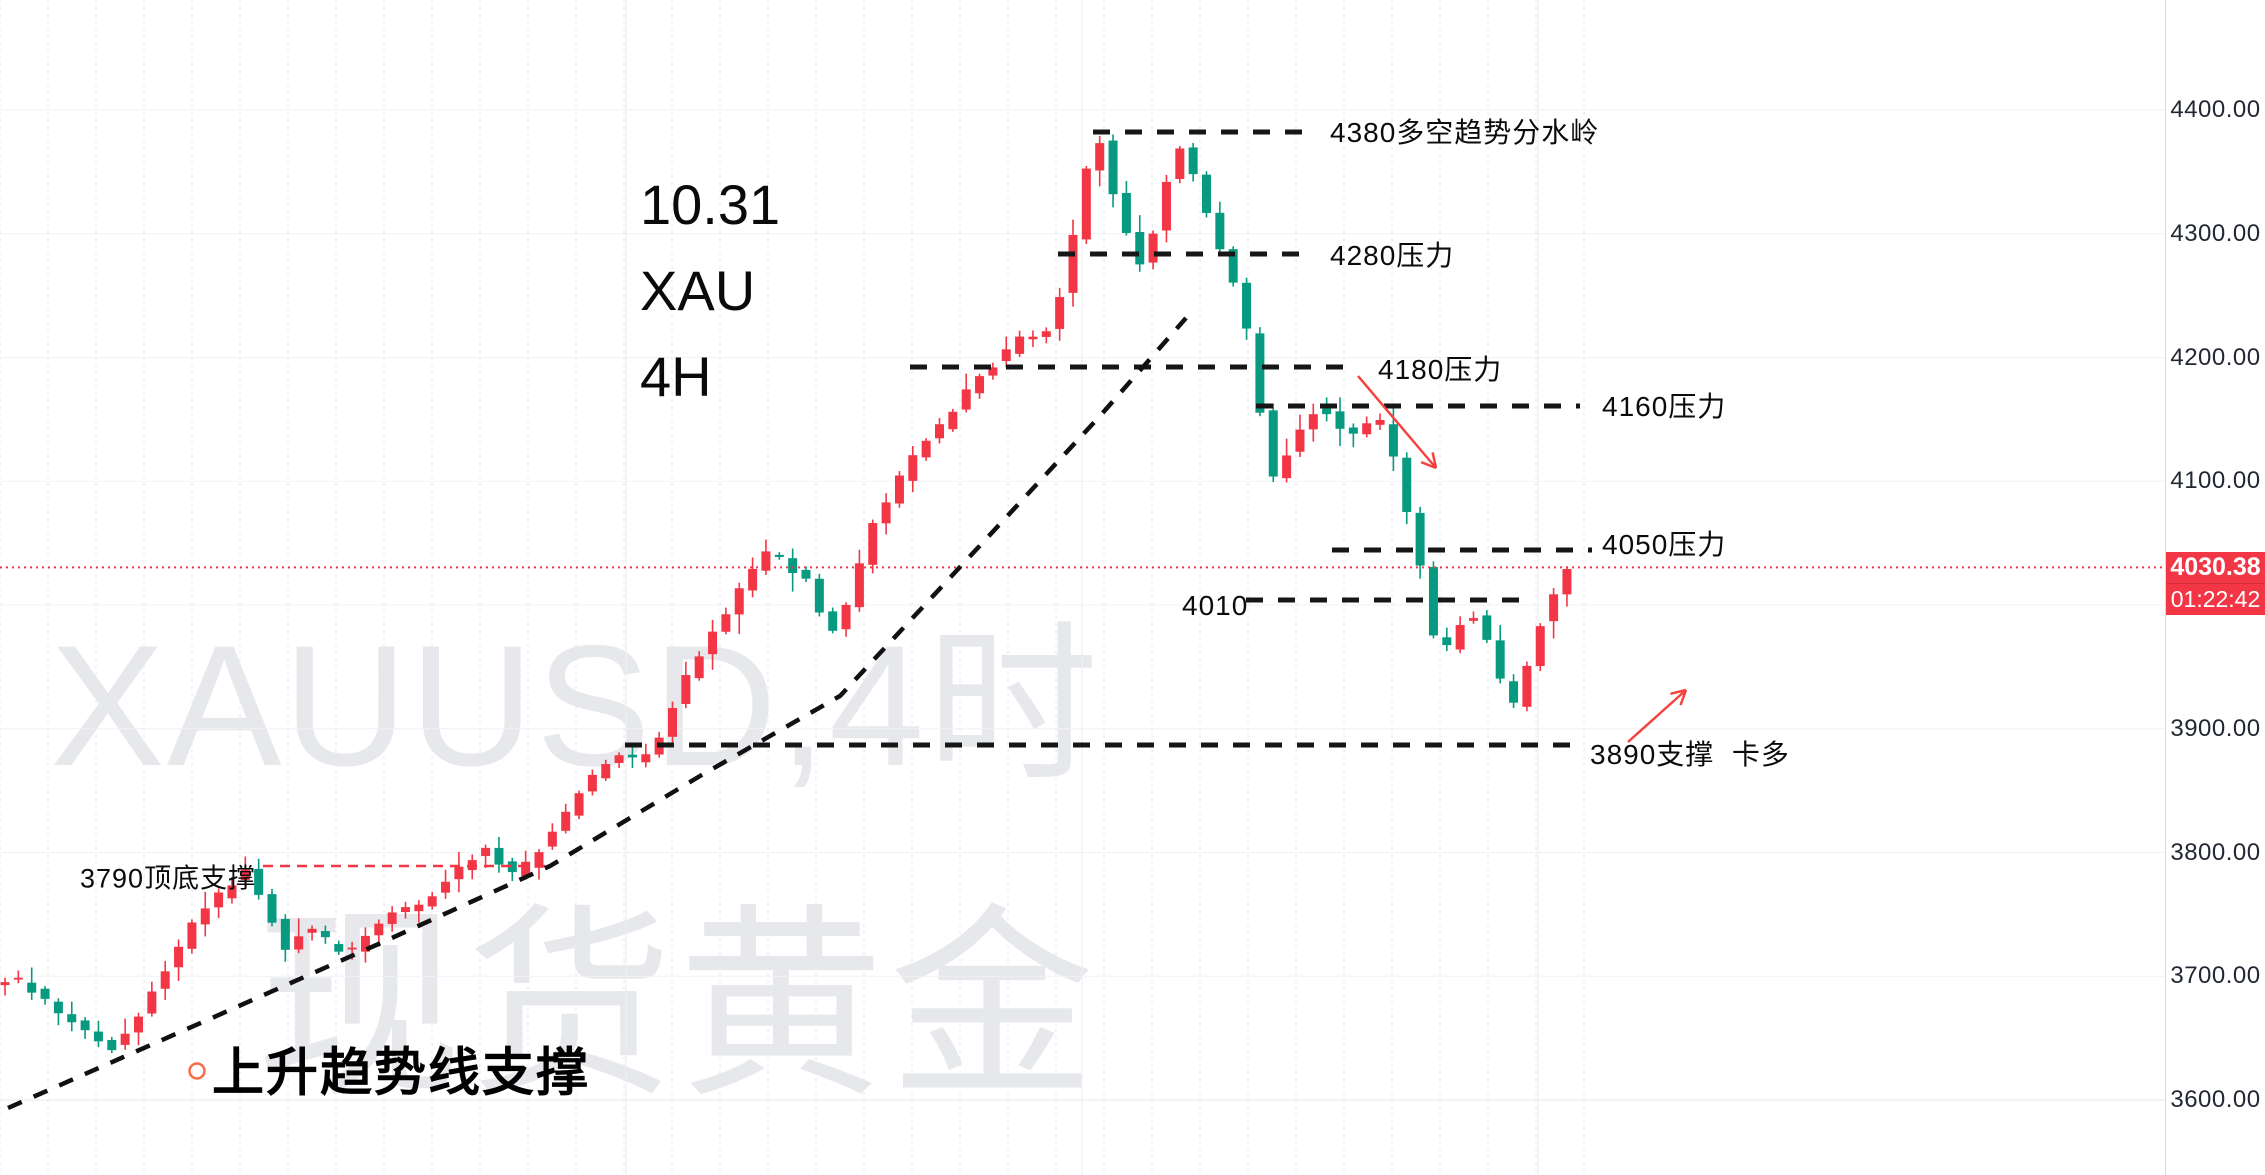 The height and width of the screenshot is (1175, 2265). Describe the element at coordinates (2215, 728) in the screenshot. I see `price-tick-3900: 3900.00` at that location.